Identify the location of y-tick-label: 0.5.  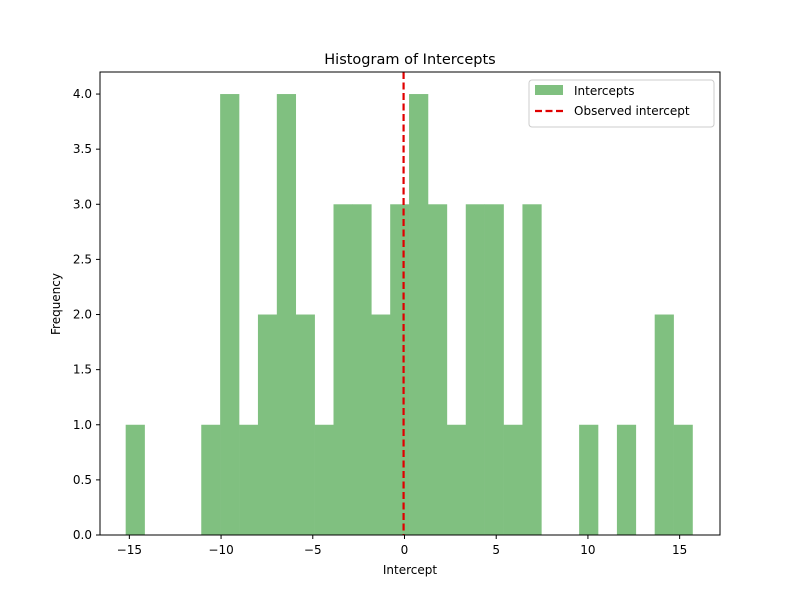
(82, 480).